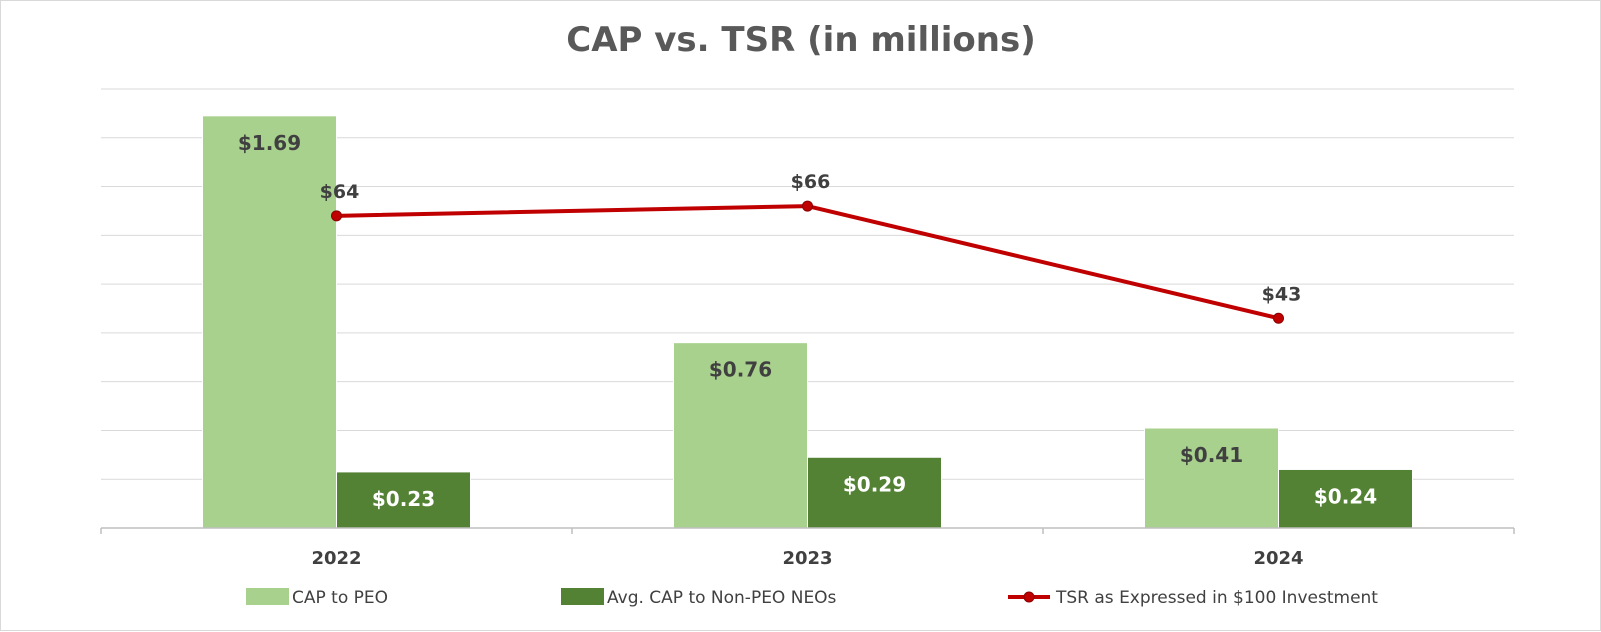  Describe the element at coordinates (1211, 455) in the screenshot. I see `label-cap-peo-2024: $0.41` at that location.